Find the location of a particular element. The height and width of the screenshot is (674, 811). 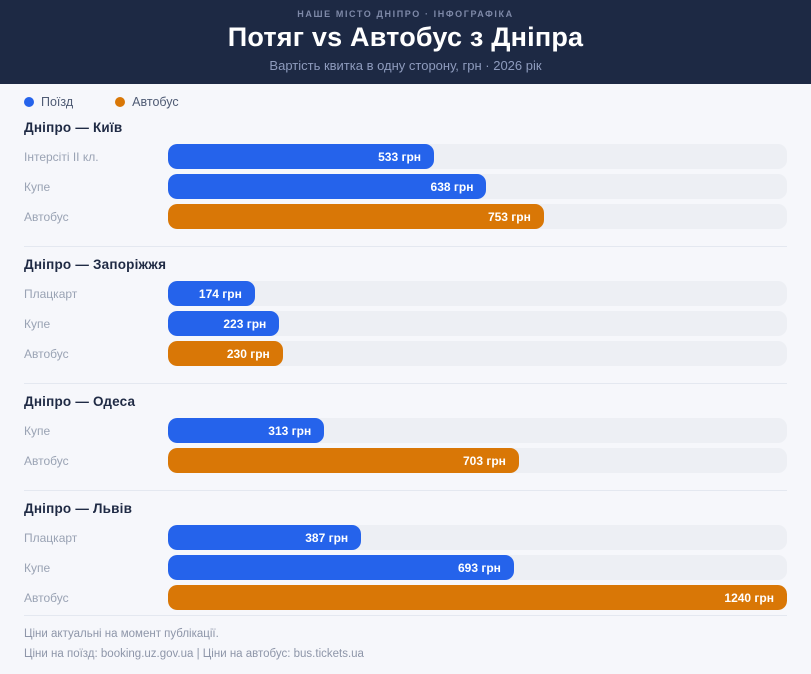

price-row: Інтерсіті II кл. 533 грн is located at coordinates (405, 156).